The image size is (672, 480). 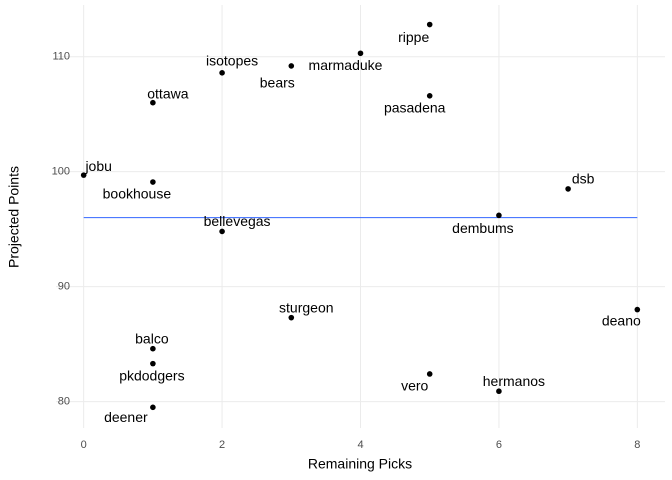 What do you see at coordinates (360, 464) in the screenshot?
I see `x-axis-title: Remaining Picks` at bounding box center [360, 464].